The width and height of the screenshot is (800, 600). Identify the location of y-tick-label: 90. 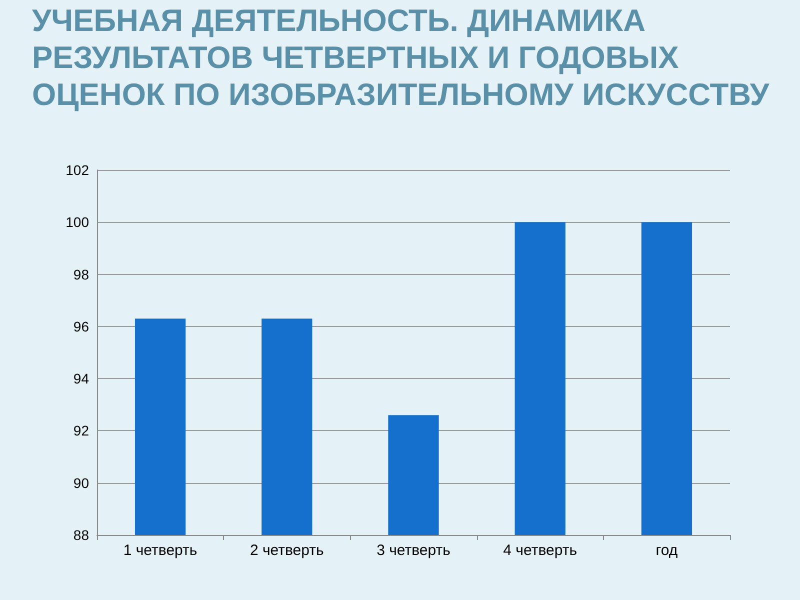
(81, 482).